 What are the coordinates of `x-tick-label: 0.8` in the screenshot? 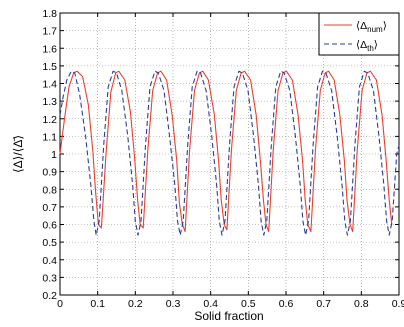 It's located at (361, 304).